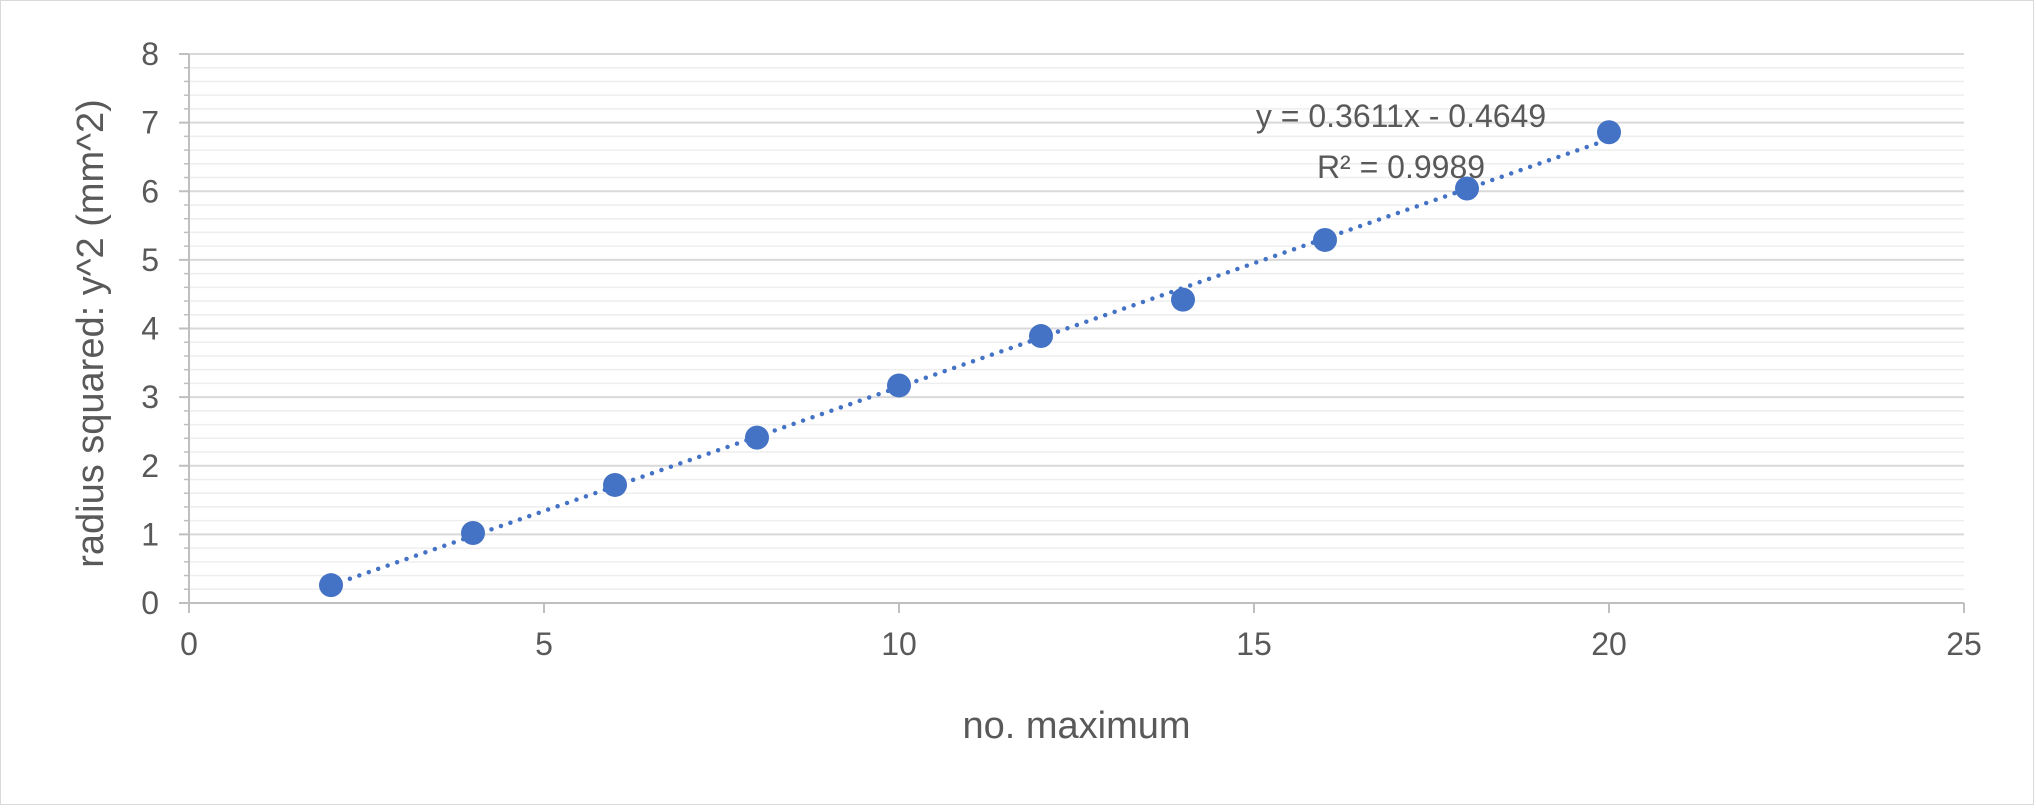 The height and width of the screenshot is (808, 2036). I want to click on x-tick-label: 20, so click(1609, 644).